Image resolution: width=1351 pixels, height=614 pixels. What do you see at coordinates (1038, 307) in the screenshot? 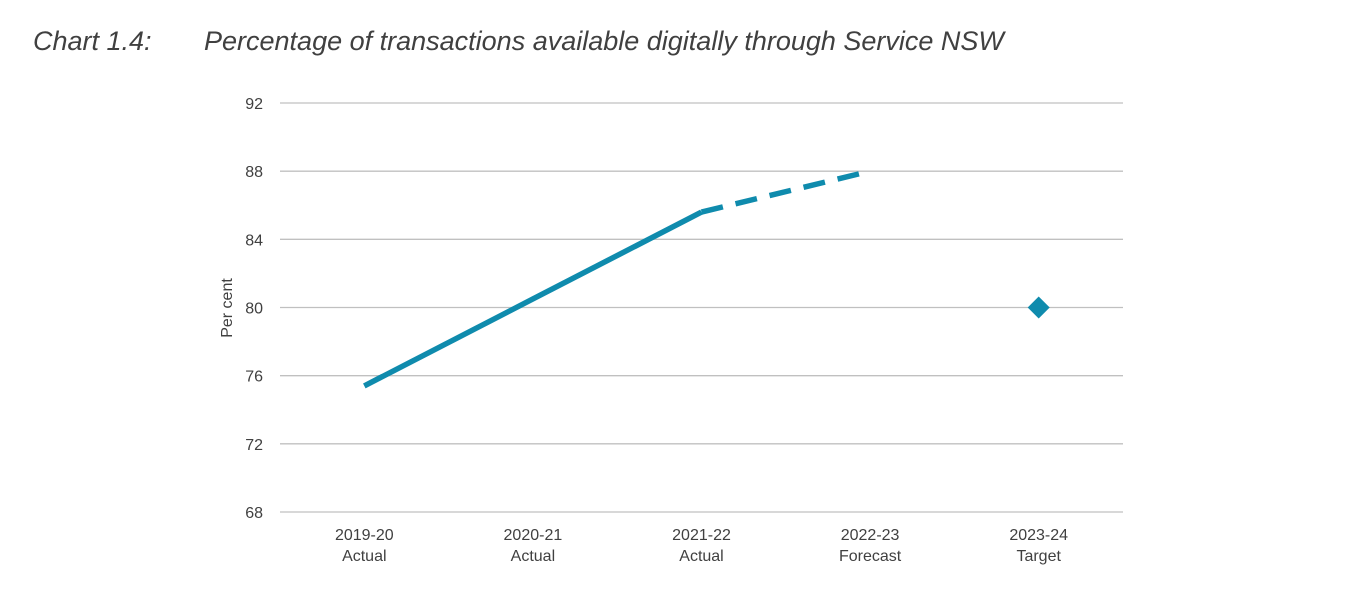
I see `target-marker` at bounding box center [1038, 307].